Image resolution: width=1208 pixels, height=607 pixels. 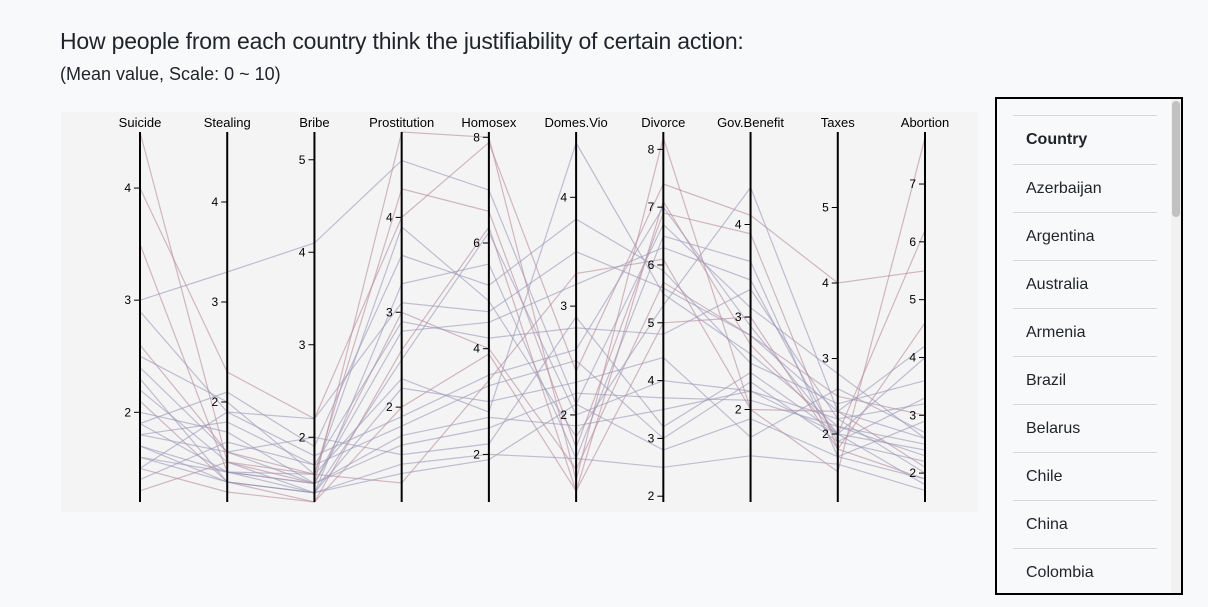 I want to click on country-row: Azerbaijan, so click(x=1085, y=189).